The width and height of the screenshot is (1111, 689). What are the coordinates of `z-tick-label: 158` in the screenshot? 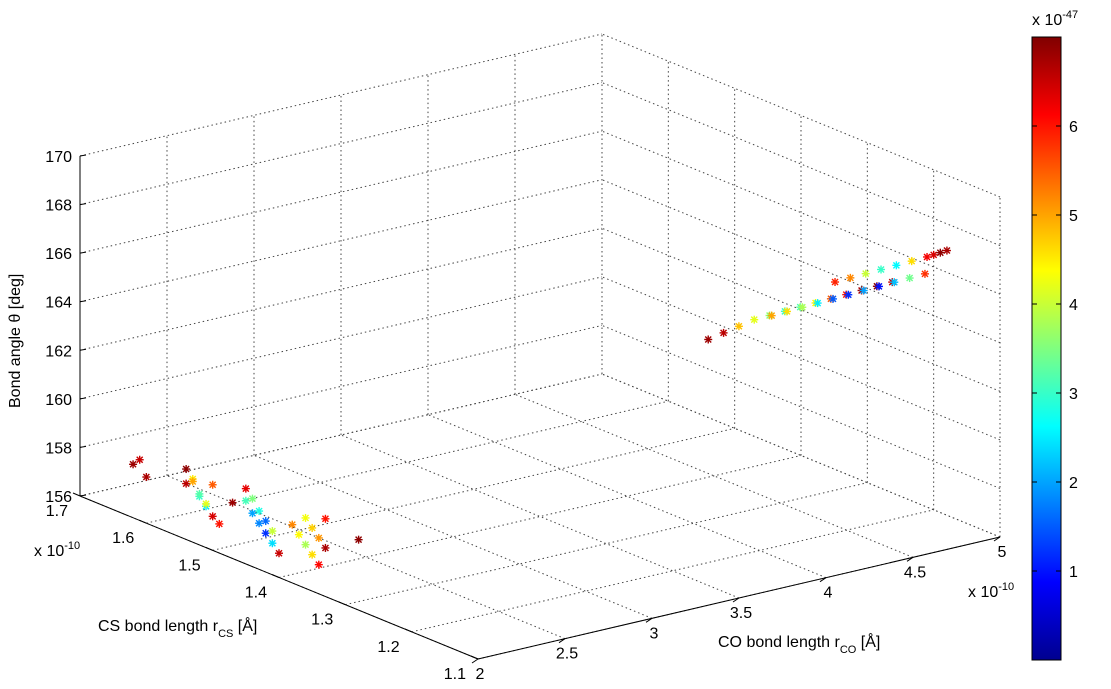 It's located at (58, 448).